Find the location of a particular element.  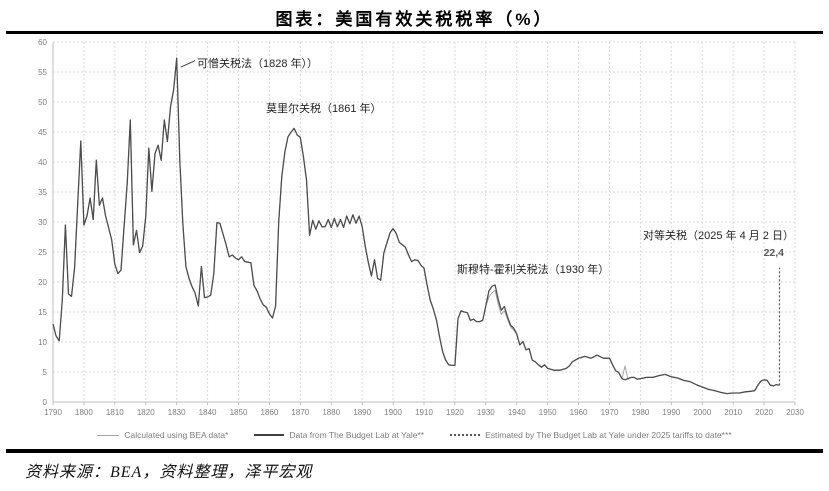

y-tick-label: 25 is located at coordinates (42, 252).